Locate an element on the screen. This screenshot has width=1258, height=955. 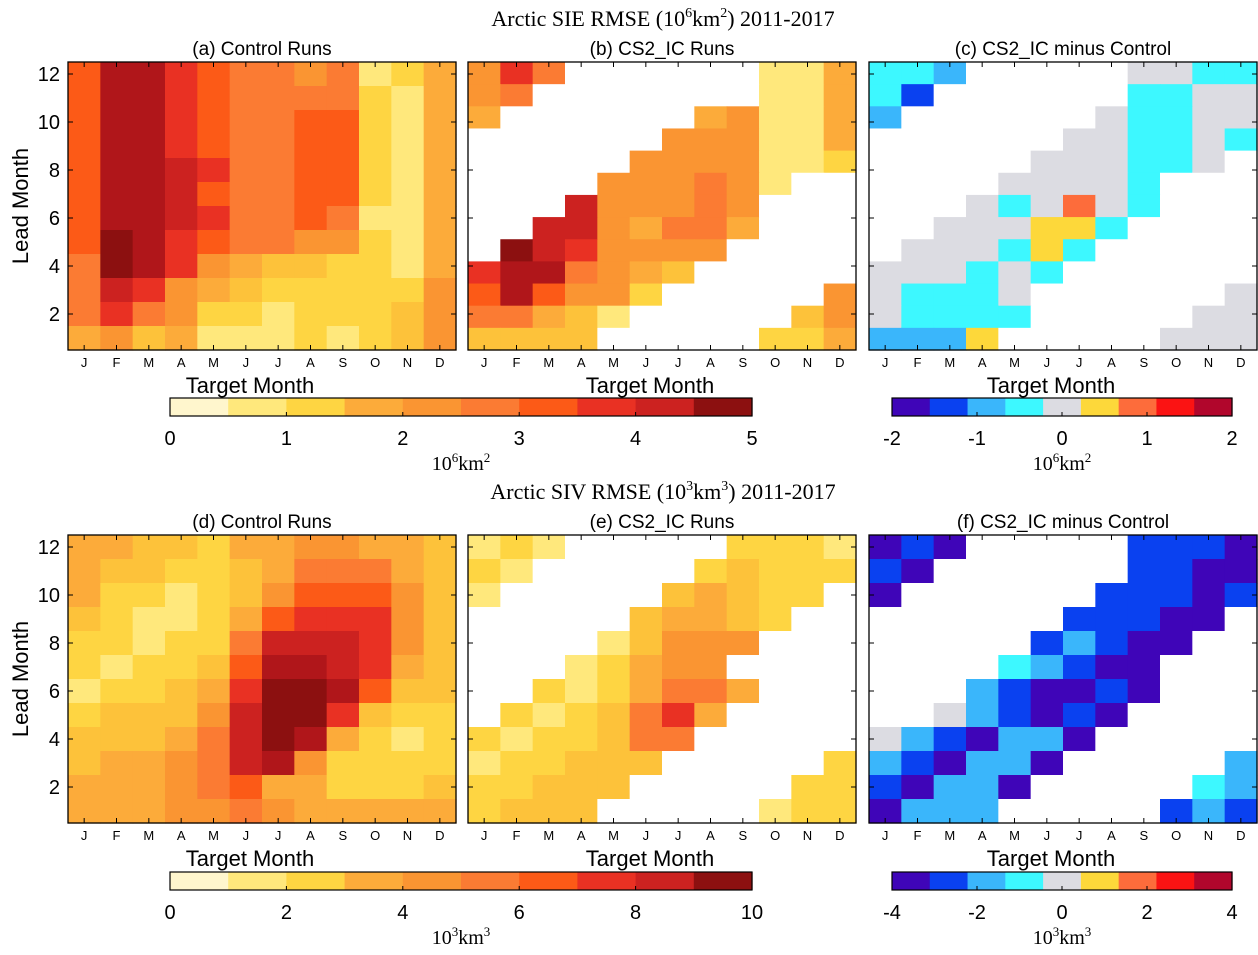
colorbar-tick-label: 5 is located at coordinates (751, 439).